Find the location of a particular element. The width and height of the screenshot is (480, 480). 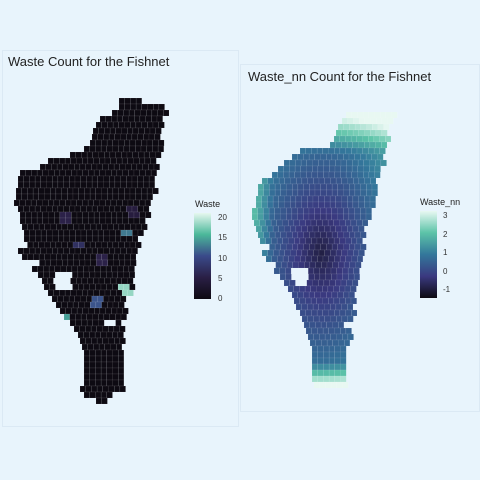

waste-nn-legend-colorbar is located at coordinates (428, 254).